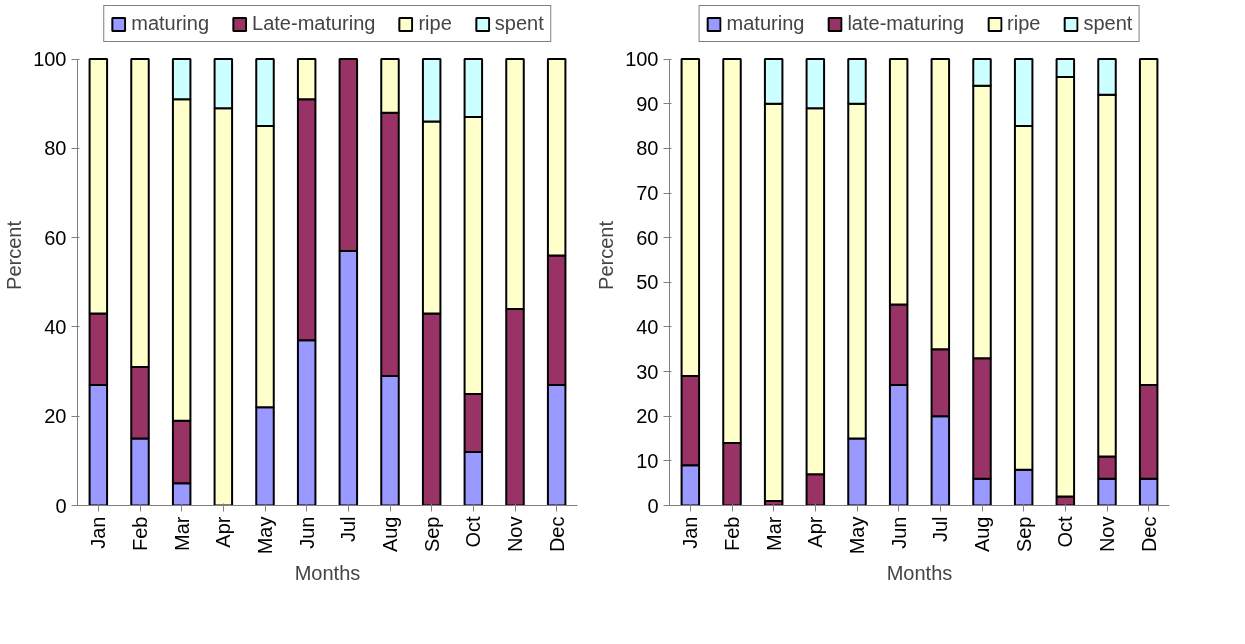  I want to click on y-tick-label: 10, so click(647, 460).